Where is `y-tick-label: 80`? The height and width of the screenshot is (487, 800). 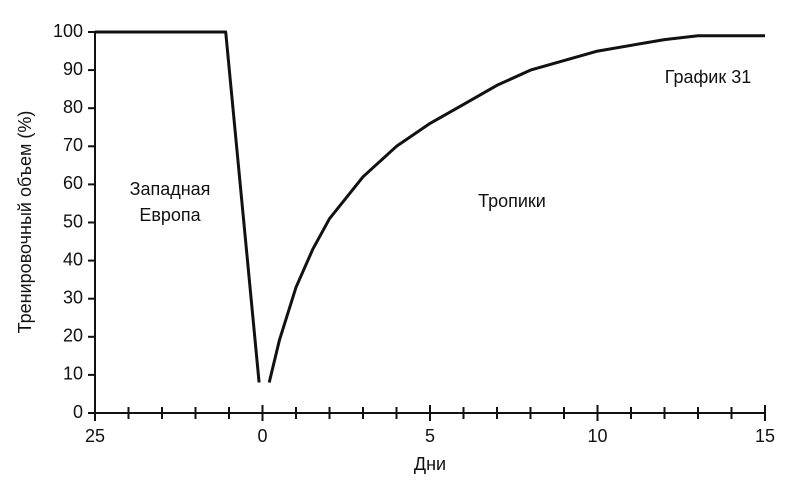
y-tick-label: 80 is located at coordinates (73, 107).